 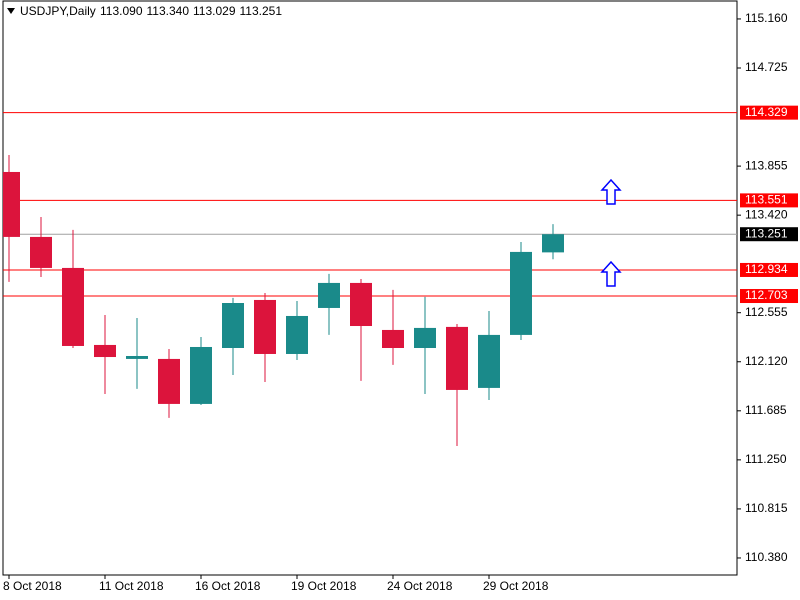 What do you see at coordinates (766, 269) in the screenshot?
I see `level-label: 112.934` at bounding box center [766, 269].